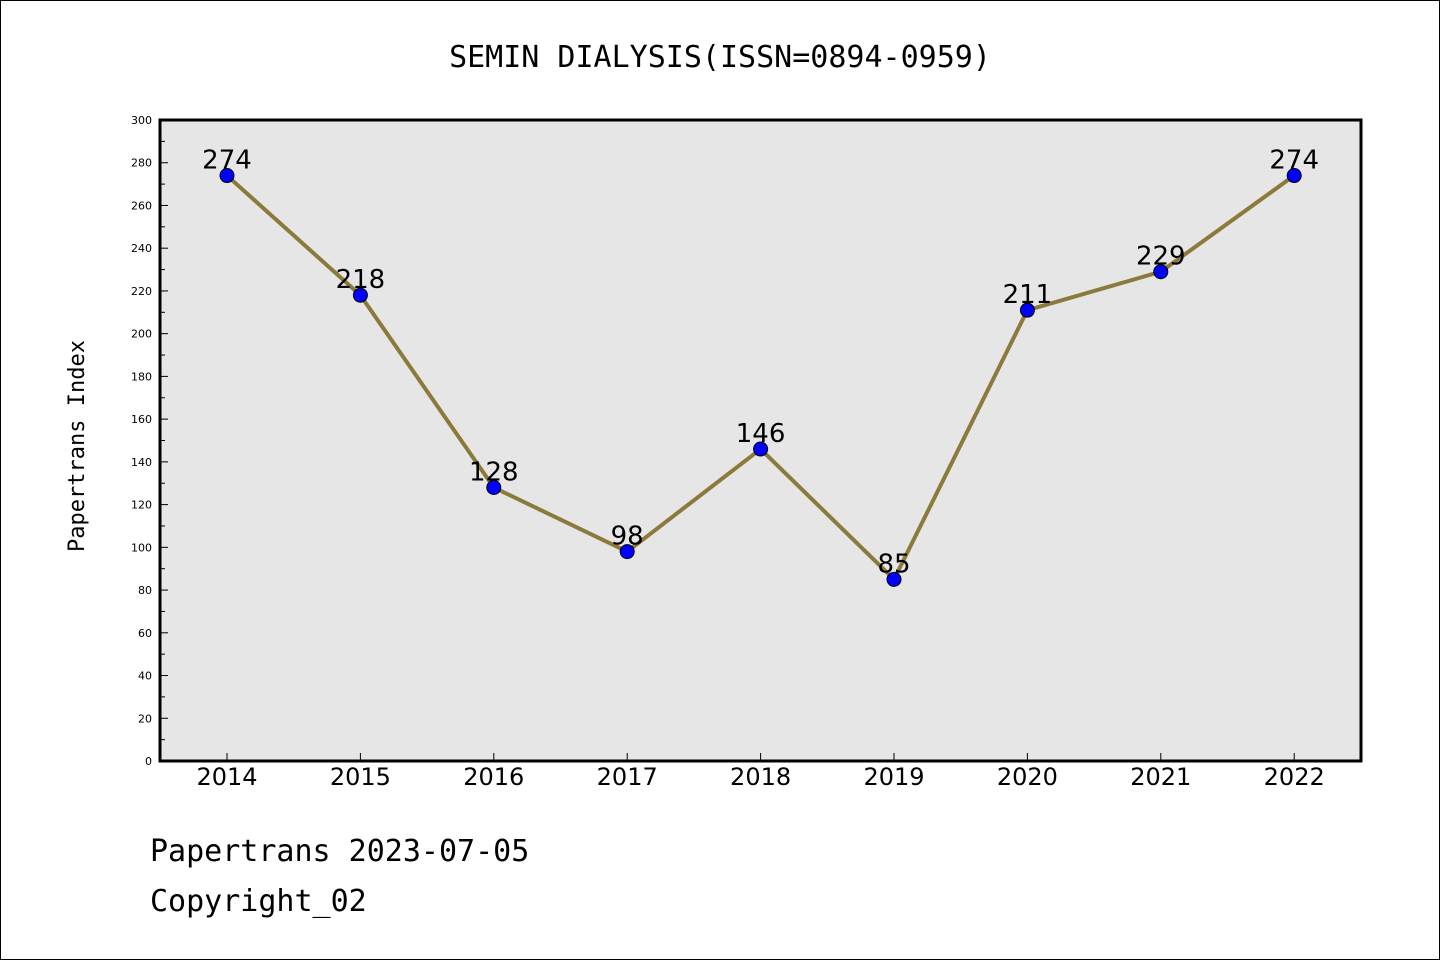 The image size is (1440, 960). Describe the element at coordinates (141, 163) in the screenshot. I see `y-tick-label: 280` at that location.